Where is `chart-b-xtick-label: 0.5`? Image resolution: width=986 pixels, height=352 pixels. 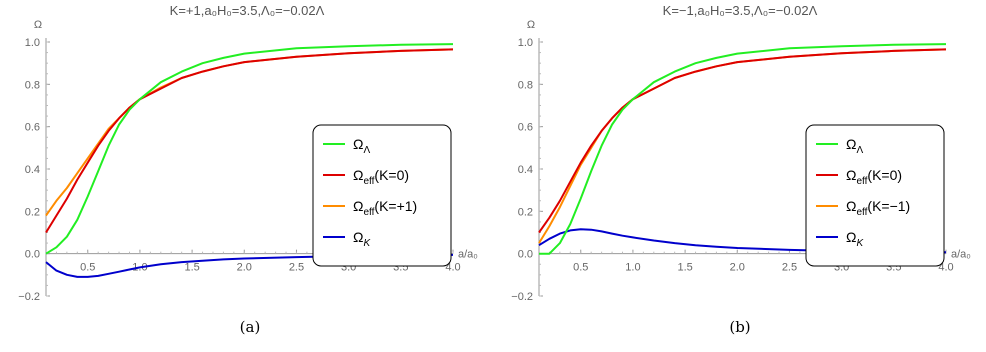
chart-b-xtick-label: 0.5 is located at coordinates (580, 268).